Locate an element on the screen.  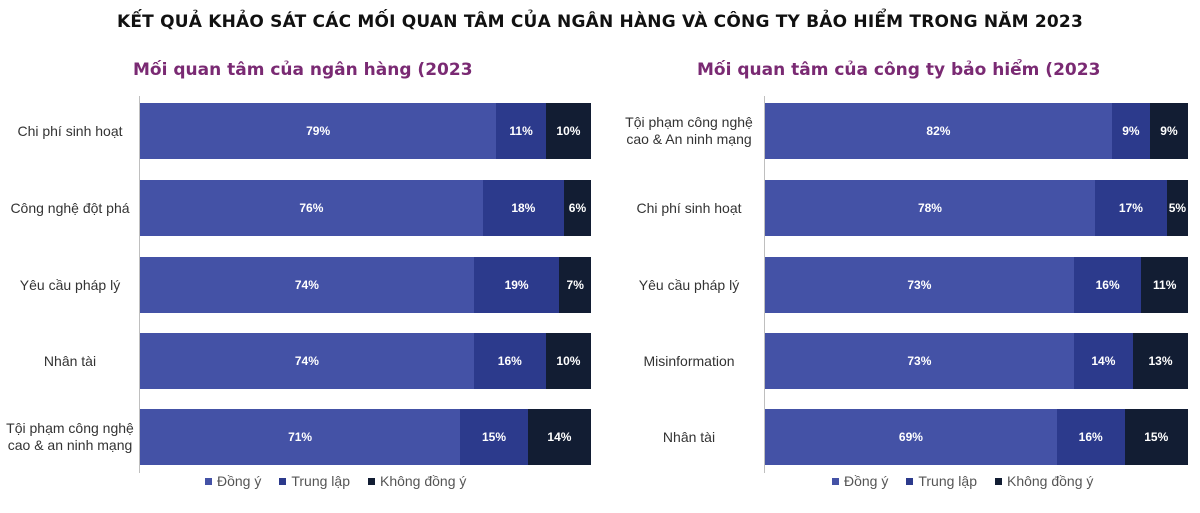
bank-stacked-bar: 74% 19% 7% is located at coordinates (365, 285).